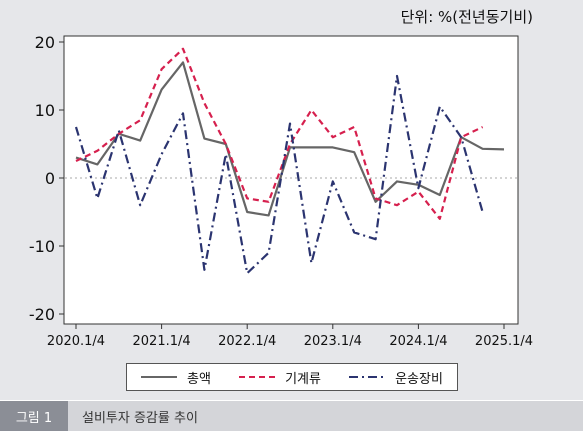 The width and height of the screenshot is (583, 444). What do you see at coordinates (466, 17) in the screenshot?
I see `unit-label: 단위: %(전년동기비)` at bounding box center [466, 17].